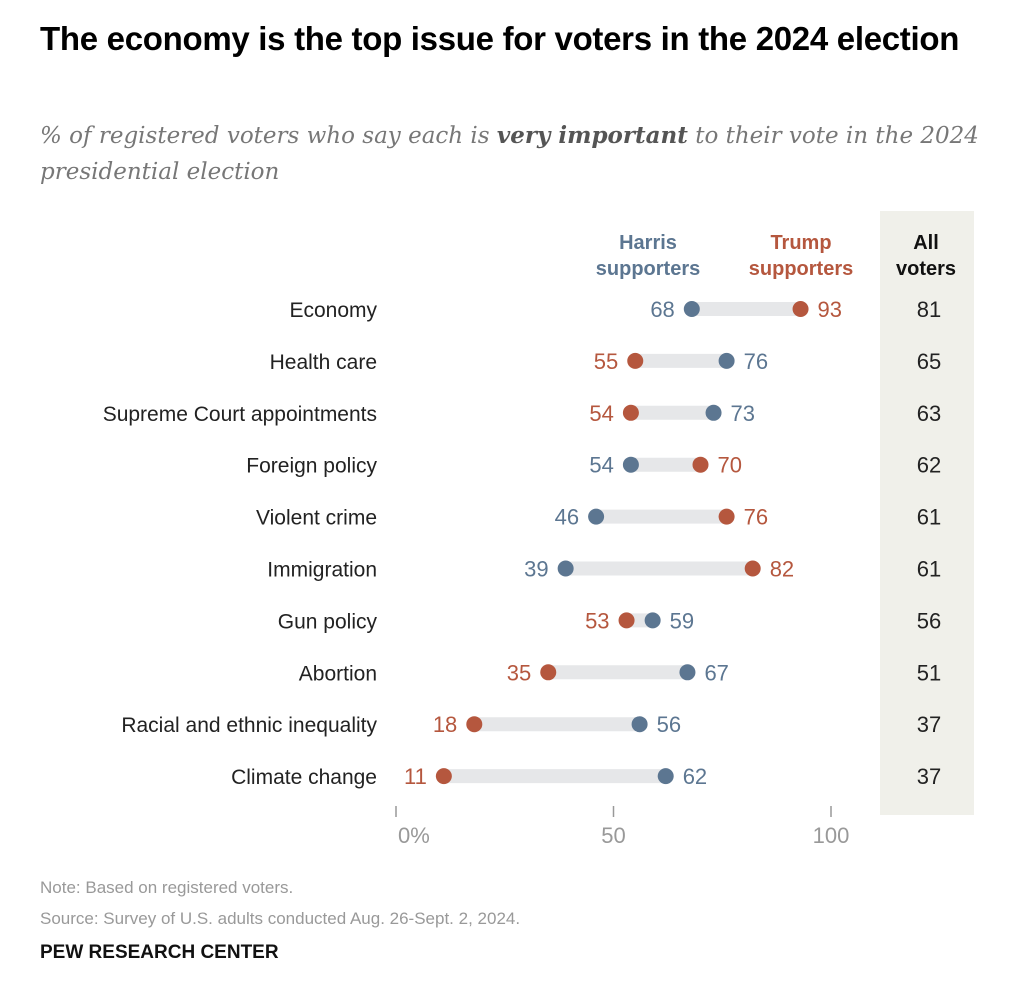  What do you see at coordinates (268, 136) in the screenshot?
I see `subtitle-text-before: % of registered voters who say each is` at bounding box center [268, 136].